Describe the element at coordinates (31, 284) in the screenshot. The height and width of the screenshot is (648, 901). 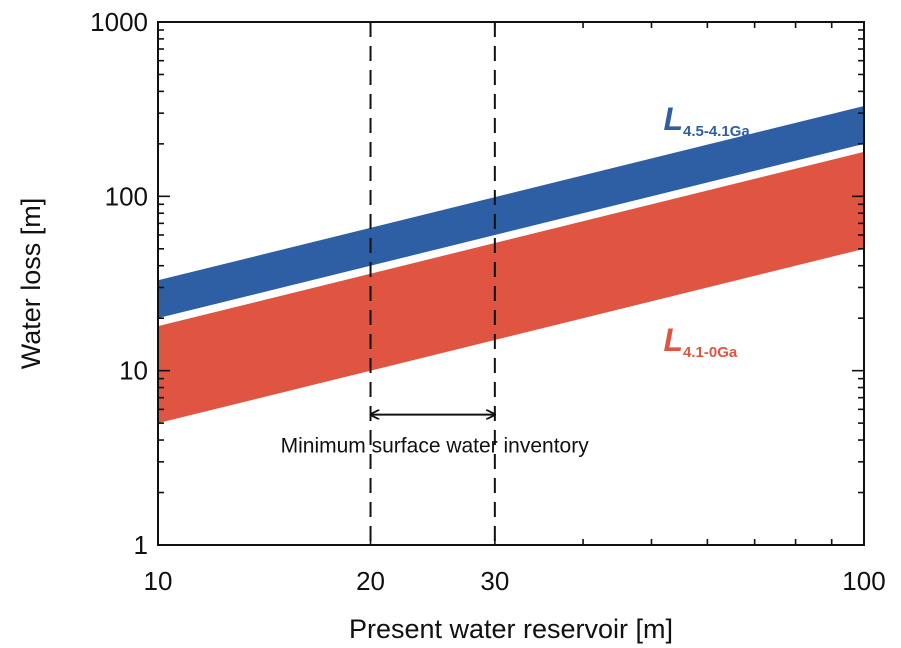
I see `y-axis-title: Water loss [m]` at that location.